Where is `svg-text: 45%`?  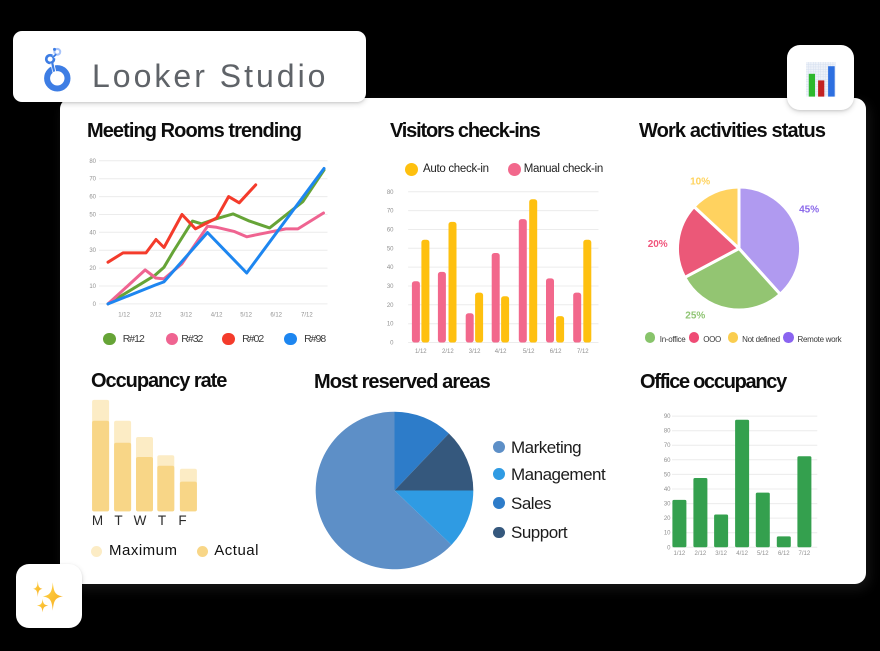 svg-text: 45% is located at coordinates (809, 209).